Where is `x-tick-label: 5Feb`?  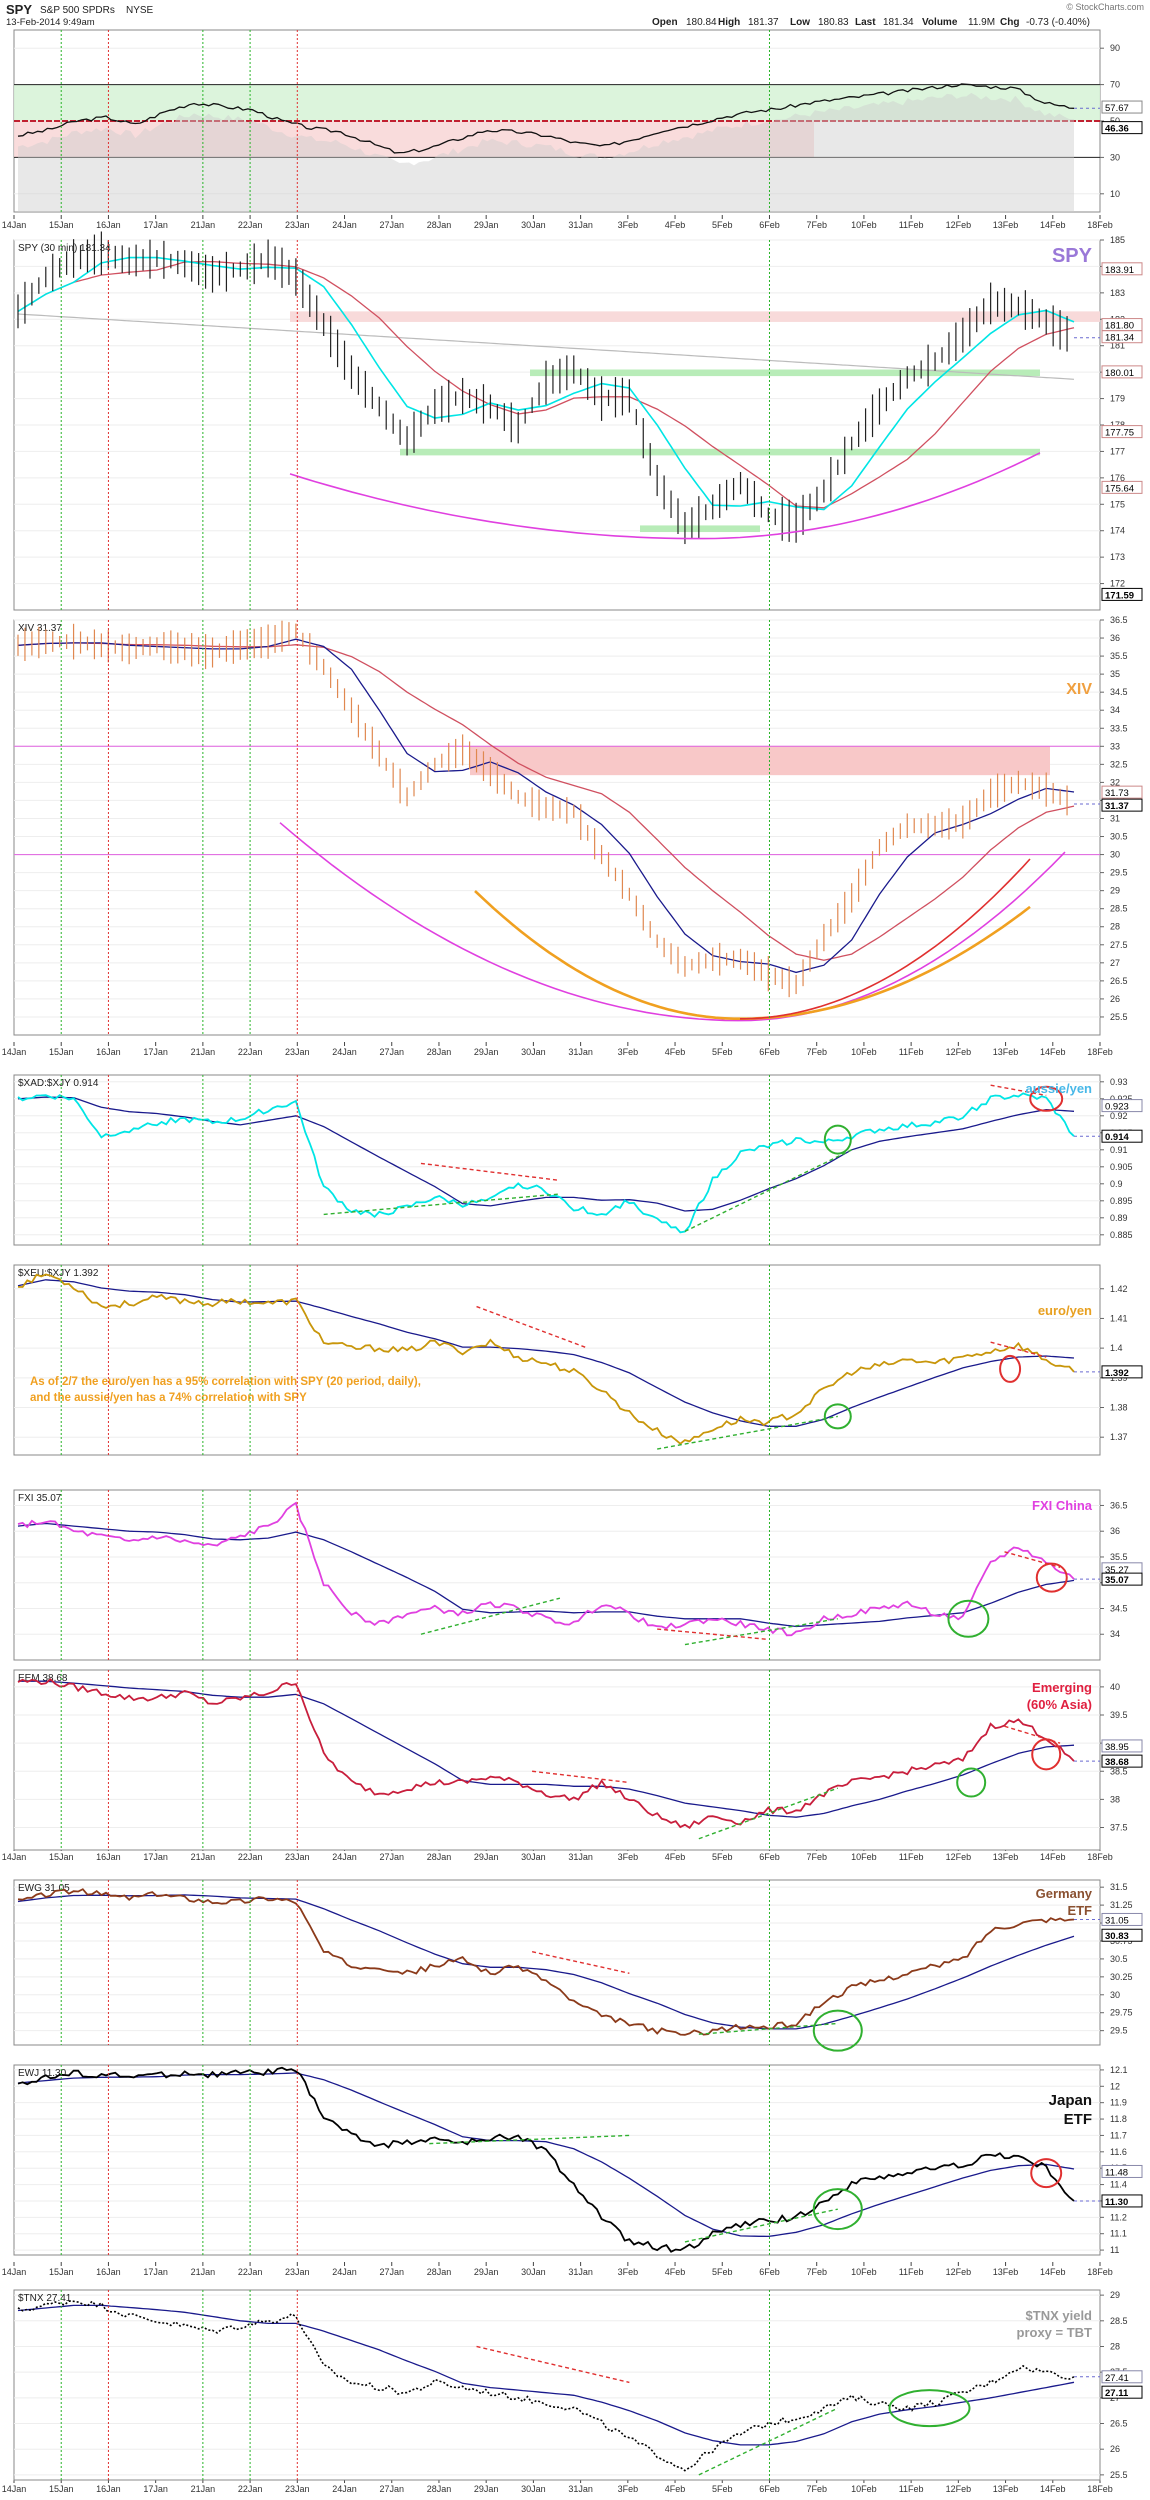
x-tick-label: 5Feb is located at coordinates (722, 2489).